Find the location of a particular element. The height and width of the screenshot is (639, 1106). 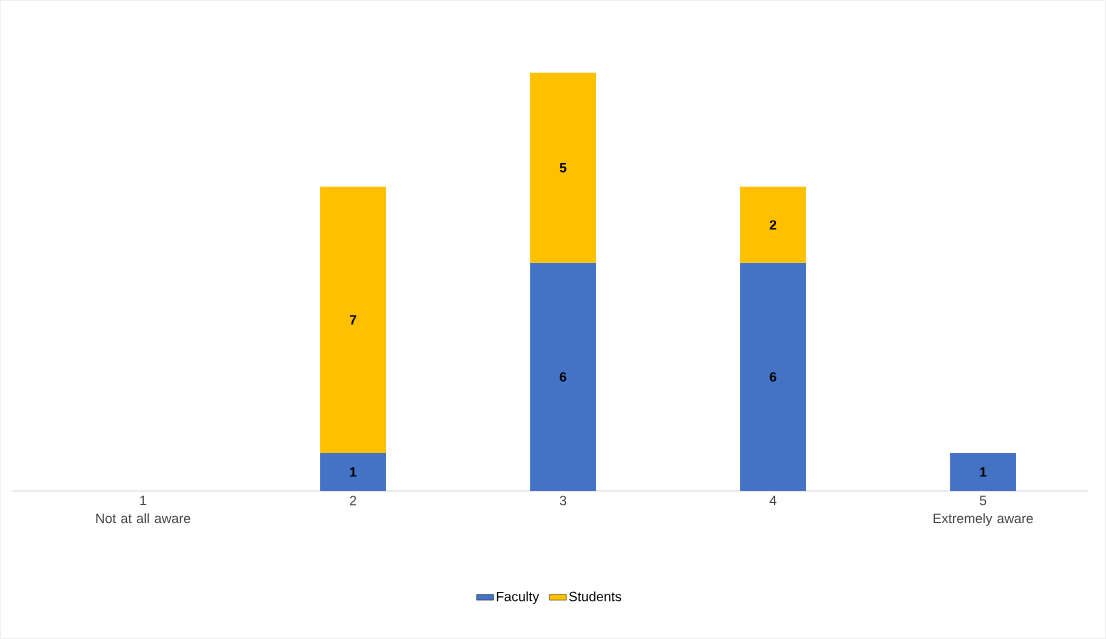

x-tick-label: 4 is located at coordinates (773, 500).